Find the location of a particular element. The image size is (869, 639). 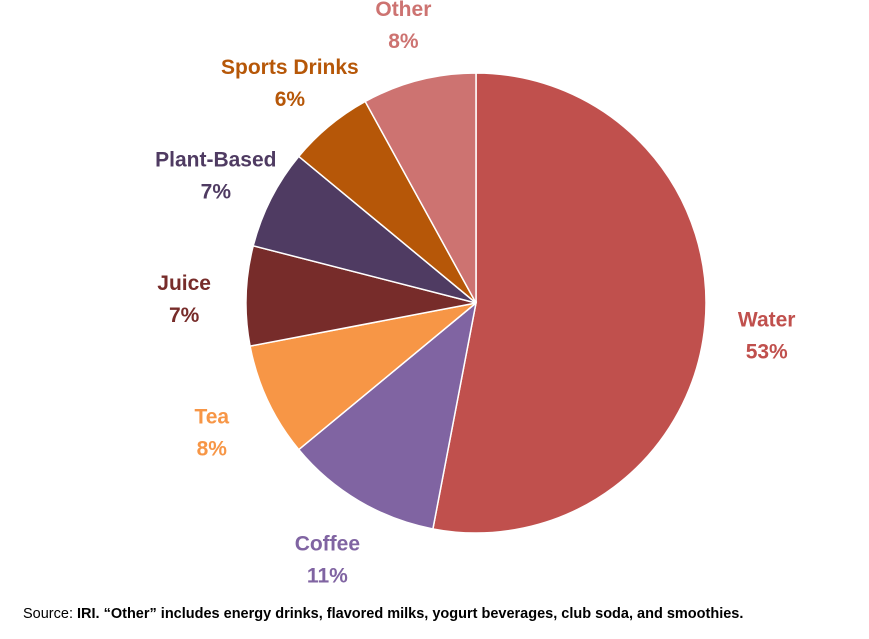

slice-label-name: Water is located at coordinates (767, 319).